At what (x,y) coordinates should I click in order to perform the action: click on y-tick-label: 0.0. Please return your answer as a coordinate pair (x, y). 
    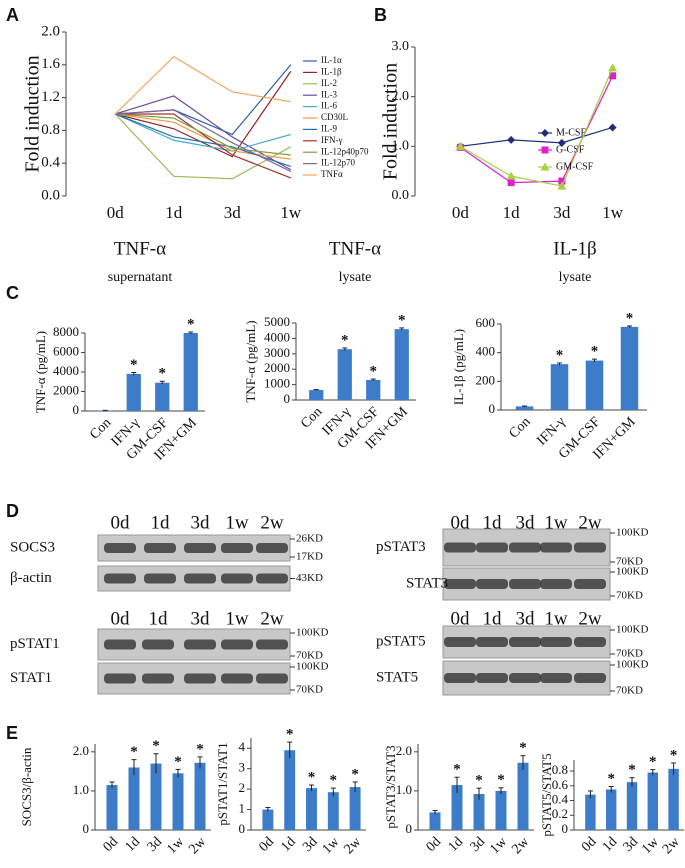
    Looking at the image, I should click on (401, 195).